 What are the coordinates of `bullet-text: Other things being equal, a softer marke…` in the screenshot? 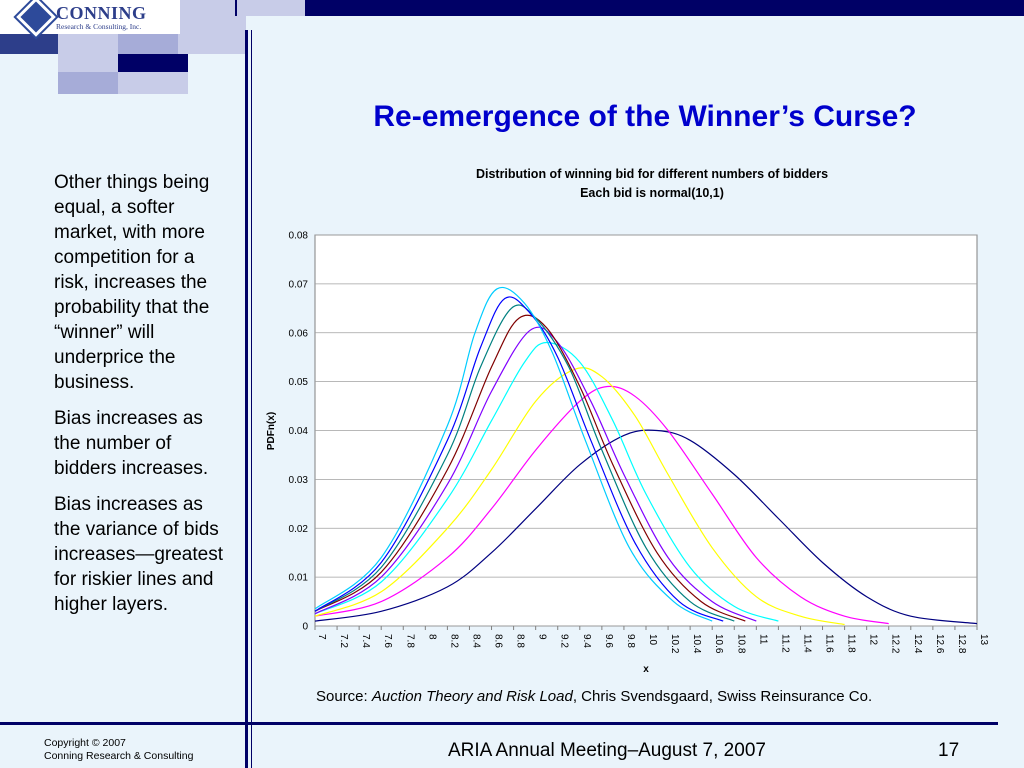 It's located at (132, 282).